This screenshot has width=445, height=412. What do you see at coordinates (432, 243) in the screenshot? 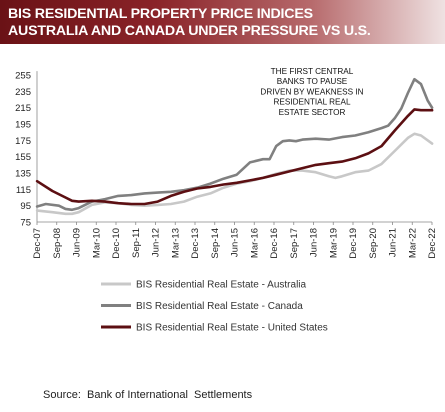
I see `x-tick-label: Dec-22` at bounding box center [432, 243].